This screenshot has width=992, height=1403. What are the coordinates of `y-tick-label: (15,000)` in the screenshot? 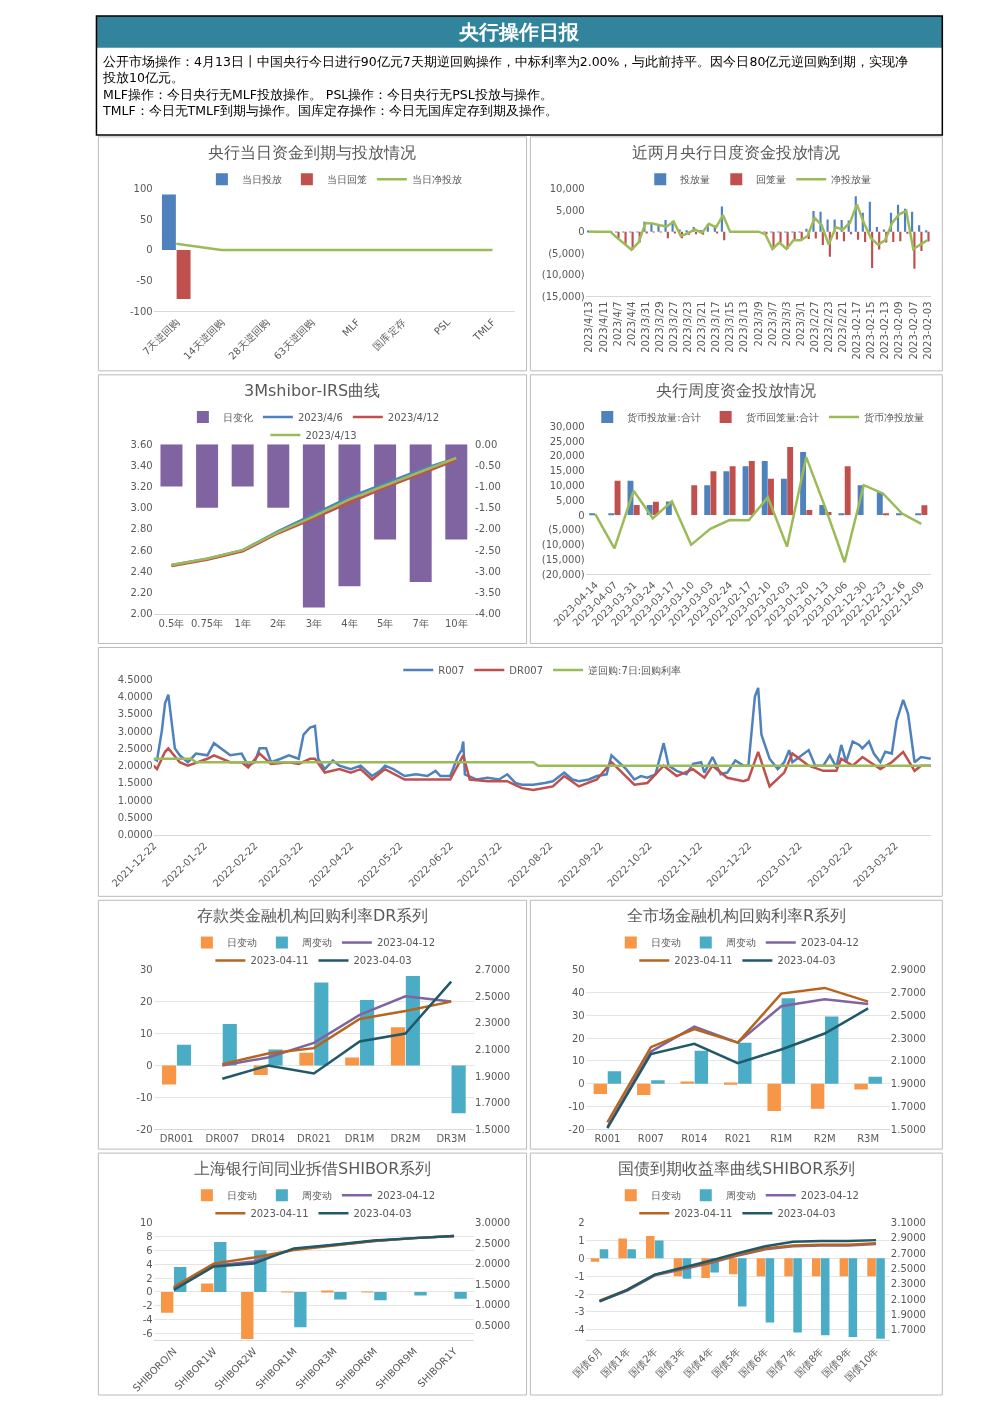 It's located at (563, 296).